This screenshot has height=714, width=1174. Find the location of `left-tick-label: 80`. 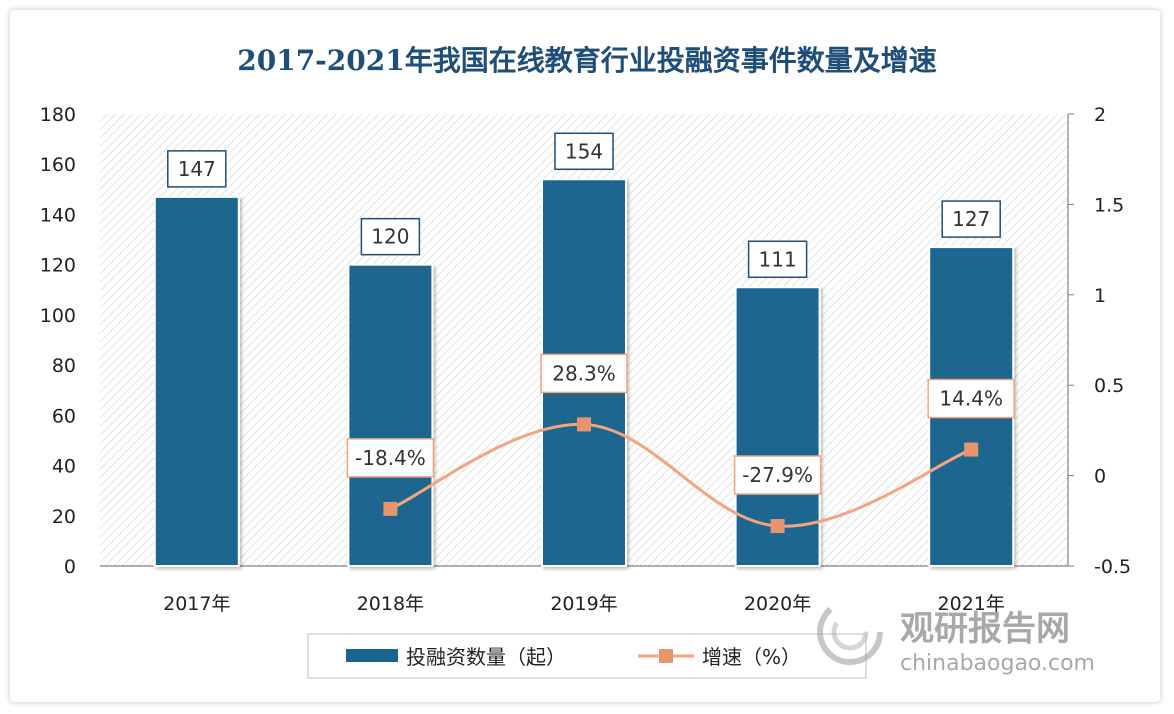

left-tick-label: 80 is located at coordinates (64, 366).